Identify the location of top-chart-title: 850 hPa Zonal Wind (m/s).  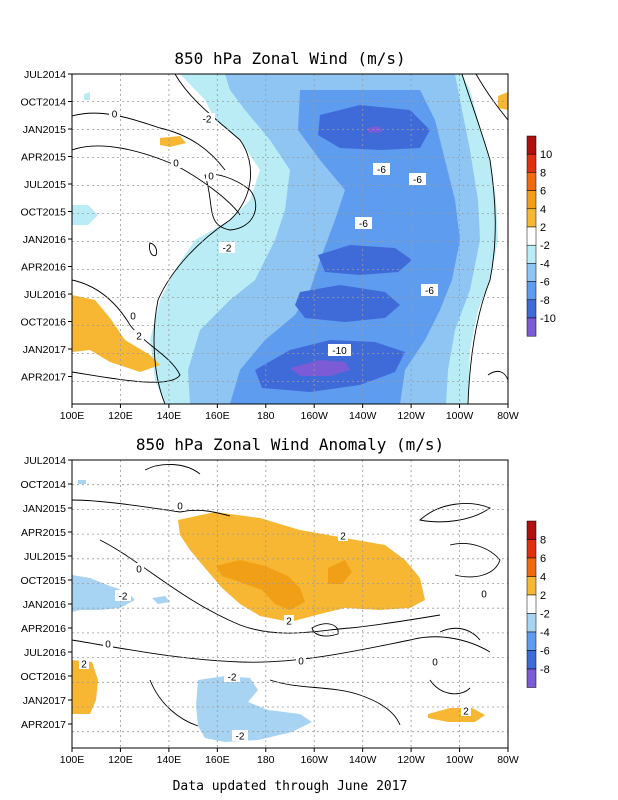
(289, 58).